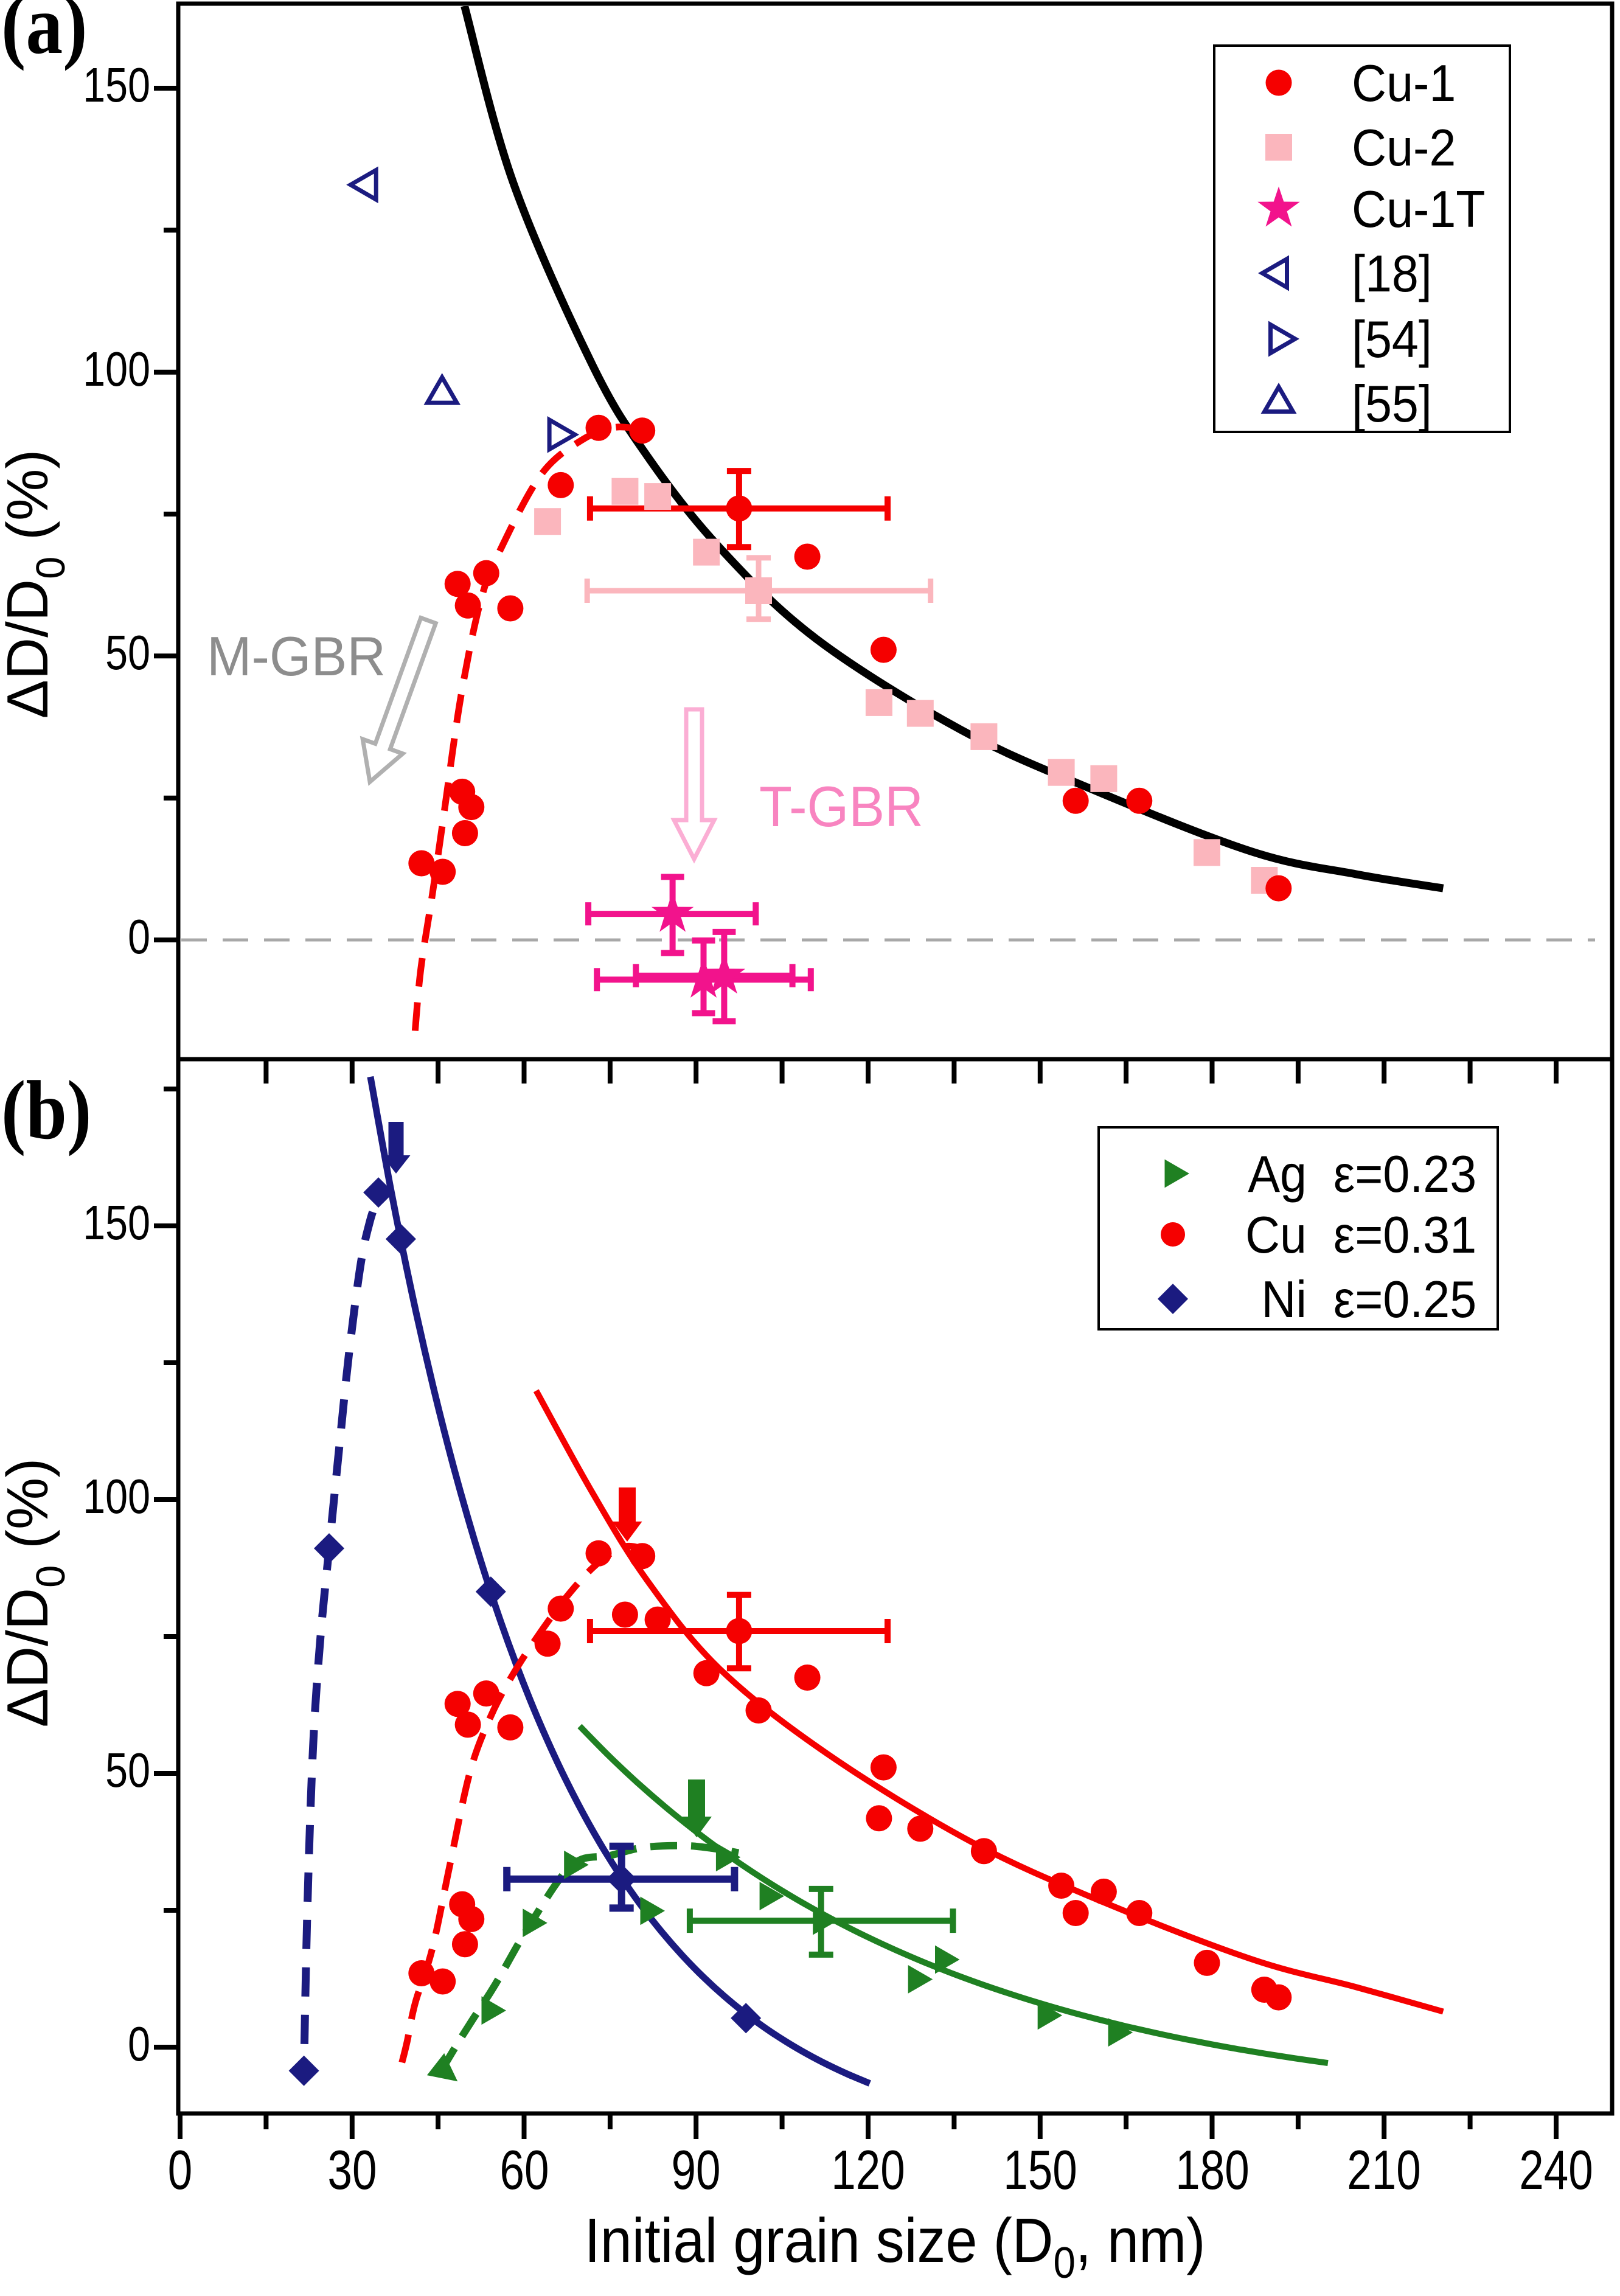  Describe the element at coordinates (1284, 1299) in the screenshot. I see `svg-text: Ni` at that location.